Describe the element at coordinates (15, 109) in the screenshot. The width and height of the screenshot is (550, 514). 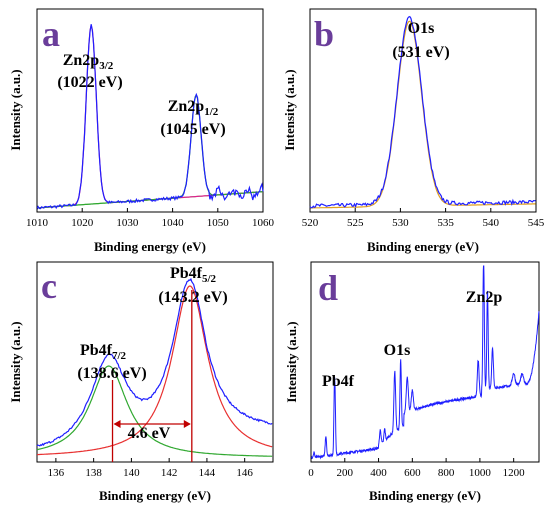
I see `panel-a-ylabel: Intensity (a.u.)` at that location.